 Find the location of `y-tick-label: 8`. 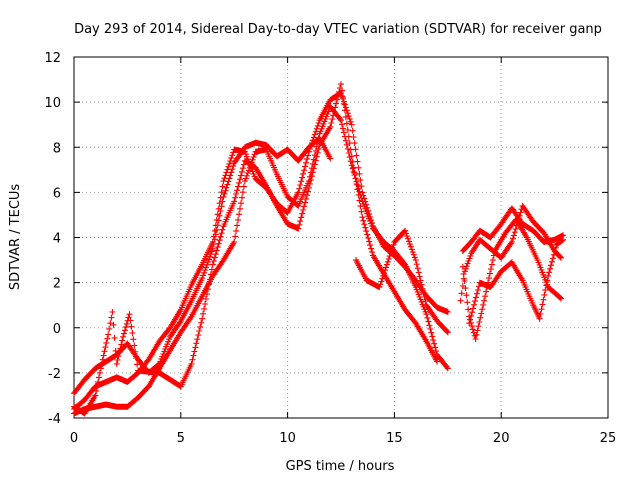

y-tick-label: 8 is located at coordinates (57, 148).